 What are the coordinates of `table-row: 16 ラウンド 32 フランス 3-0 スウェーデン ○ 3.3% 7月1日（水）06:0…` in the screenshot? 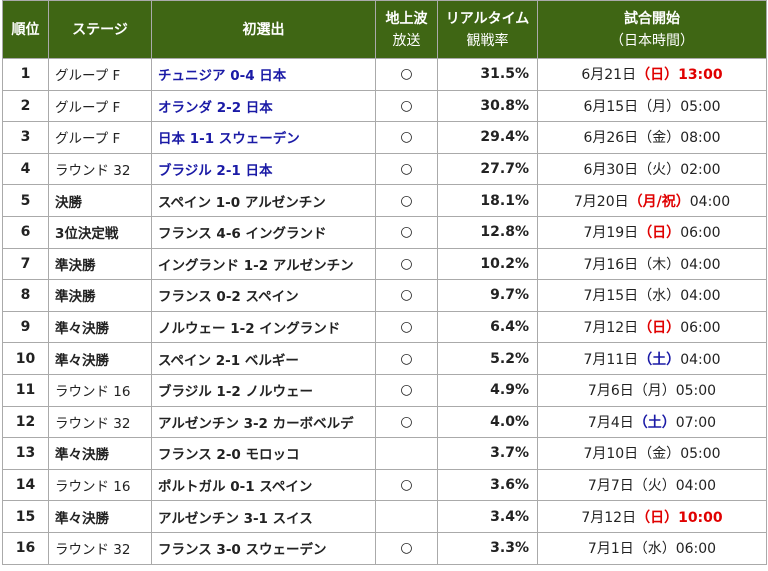 It's located at (384, 548).